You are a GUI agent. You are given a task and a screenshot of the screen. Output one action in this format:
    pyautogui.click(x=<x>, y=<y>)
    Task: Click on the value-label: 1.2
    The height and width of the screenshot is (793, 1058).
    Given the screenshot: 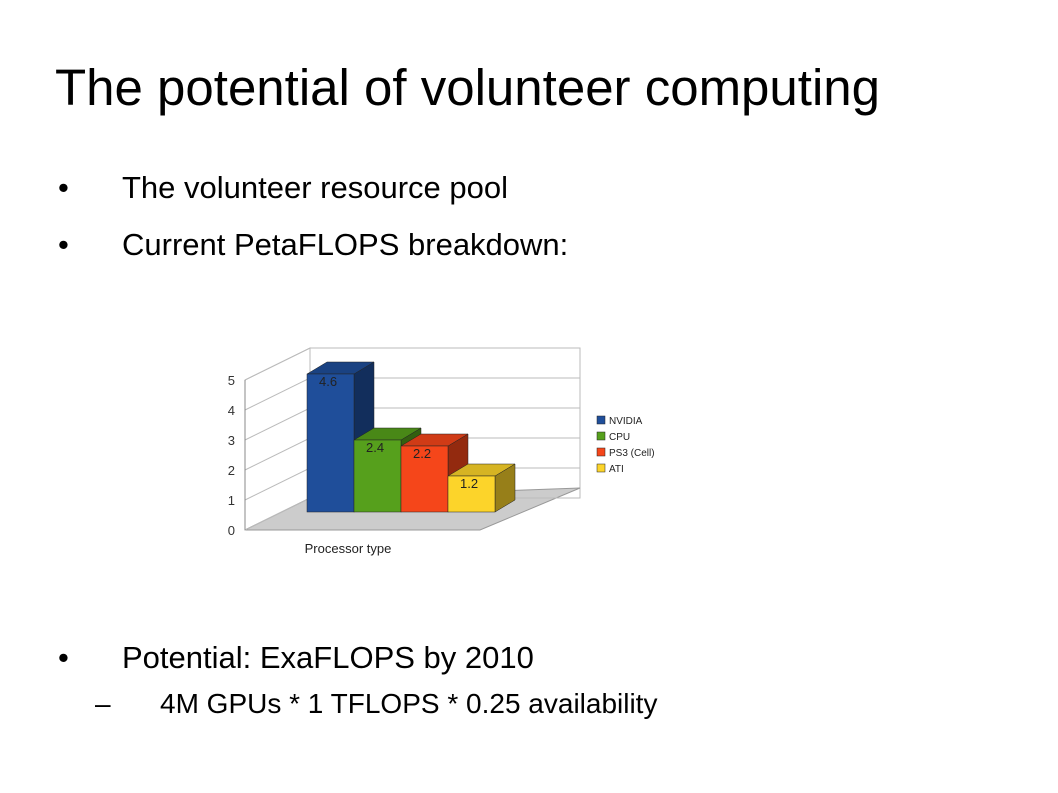 What is the action you would take?
    pyautogui.click(x=469, y=483)
    